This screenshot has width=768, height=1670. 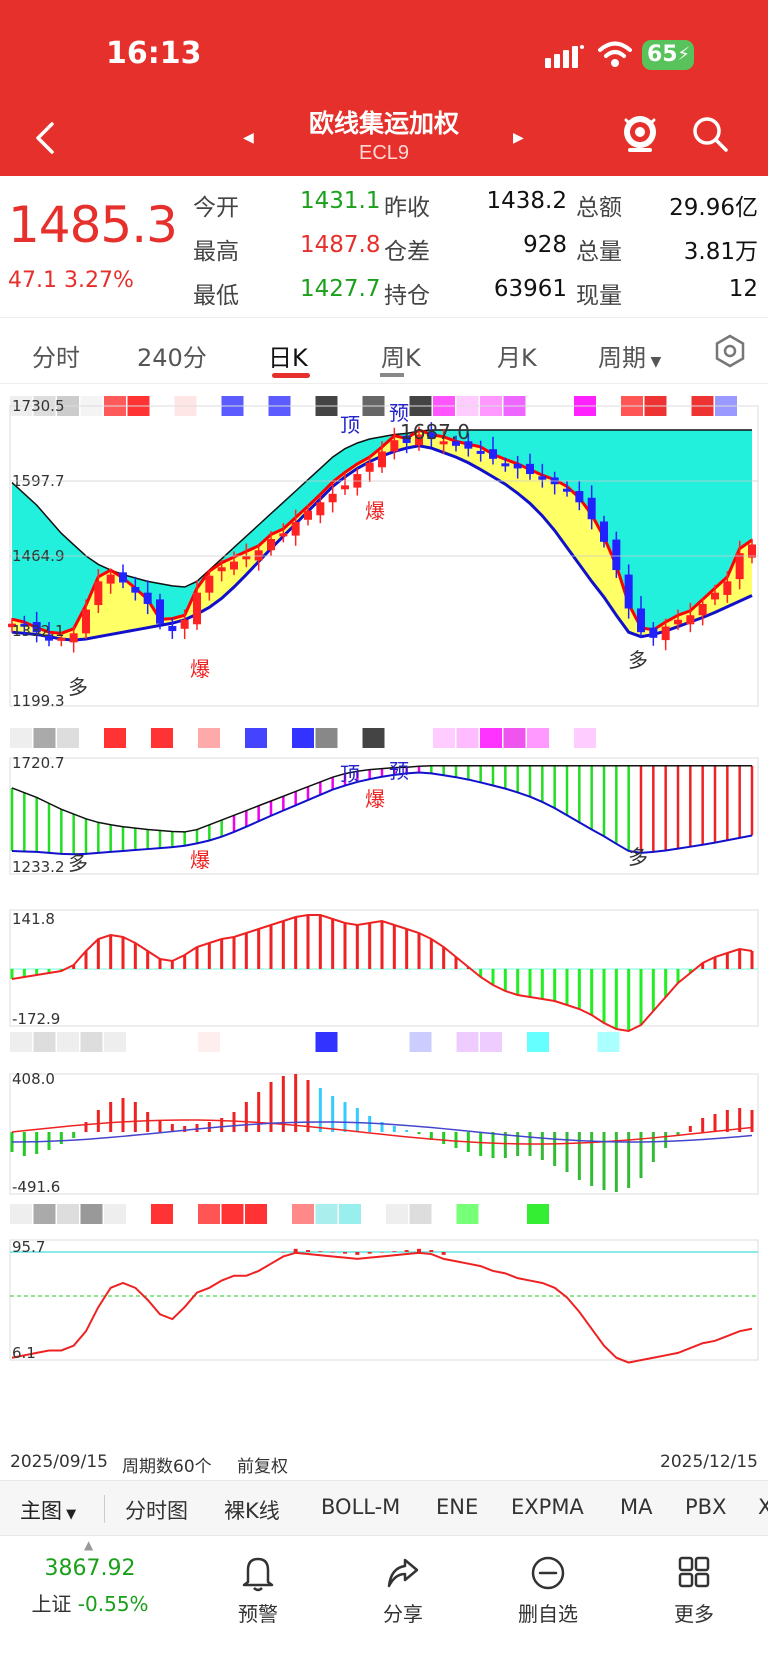 What do you see at coordinates (382, 813) in the screenshot?
I see `sub1-lower-line` at bounding box center [382, 813].